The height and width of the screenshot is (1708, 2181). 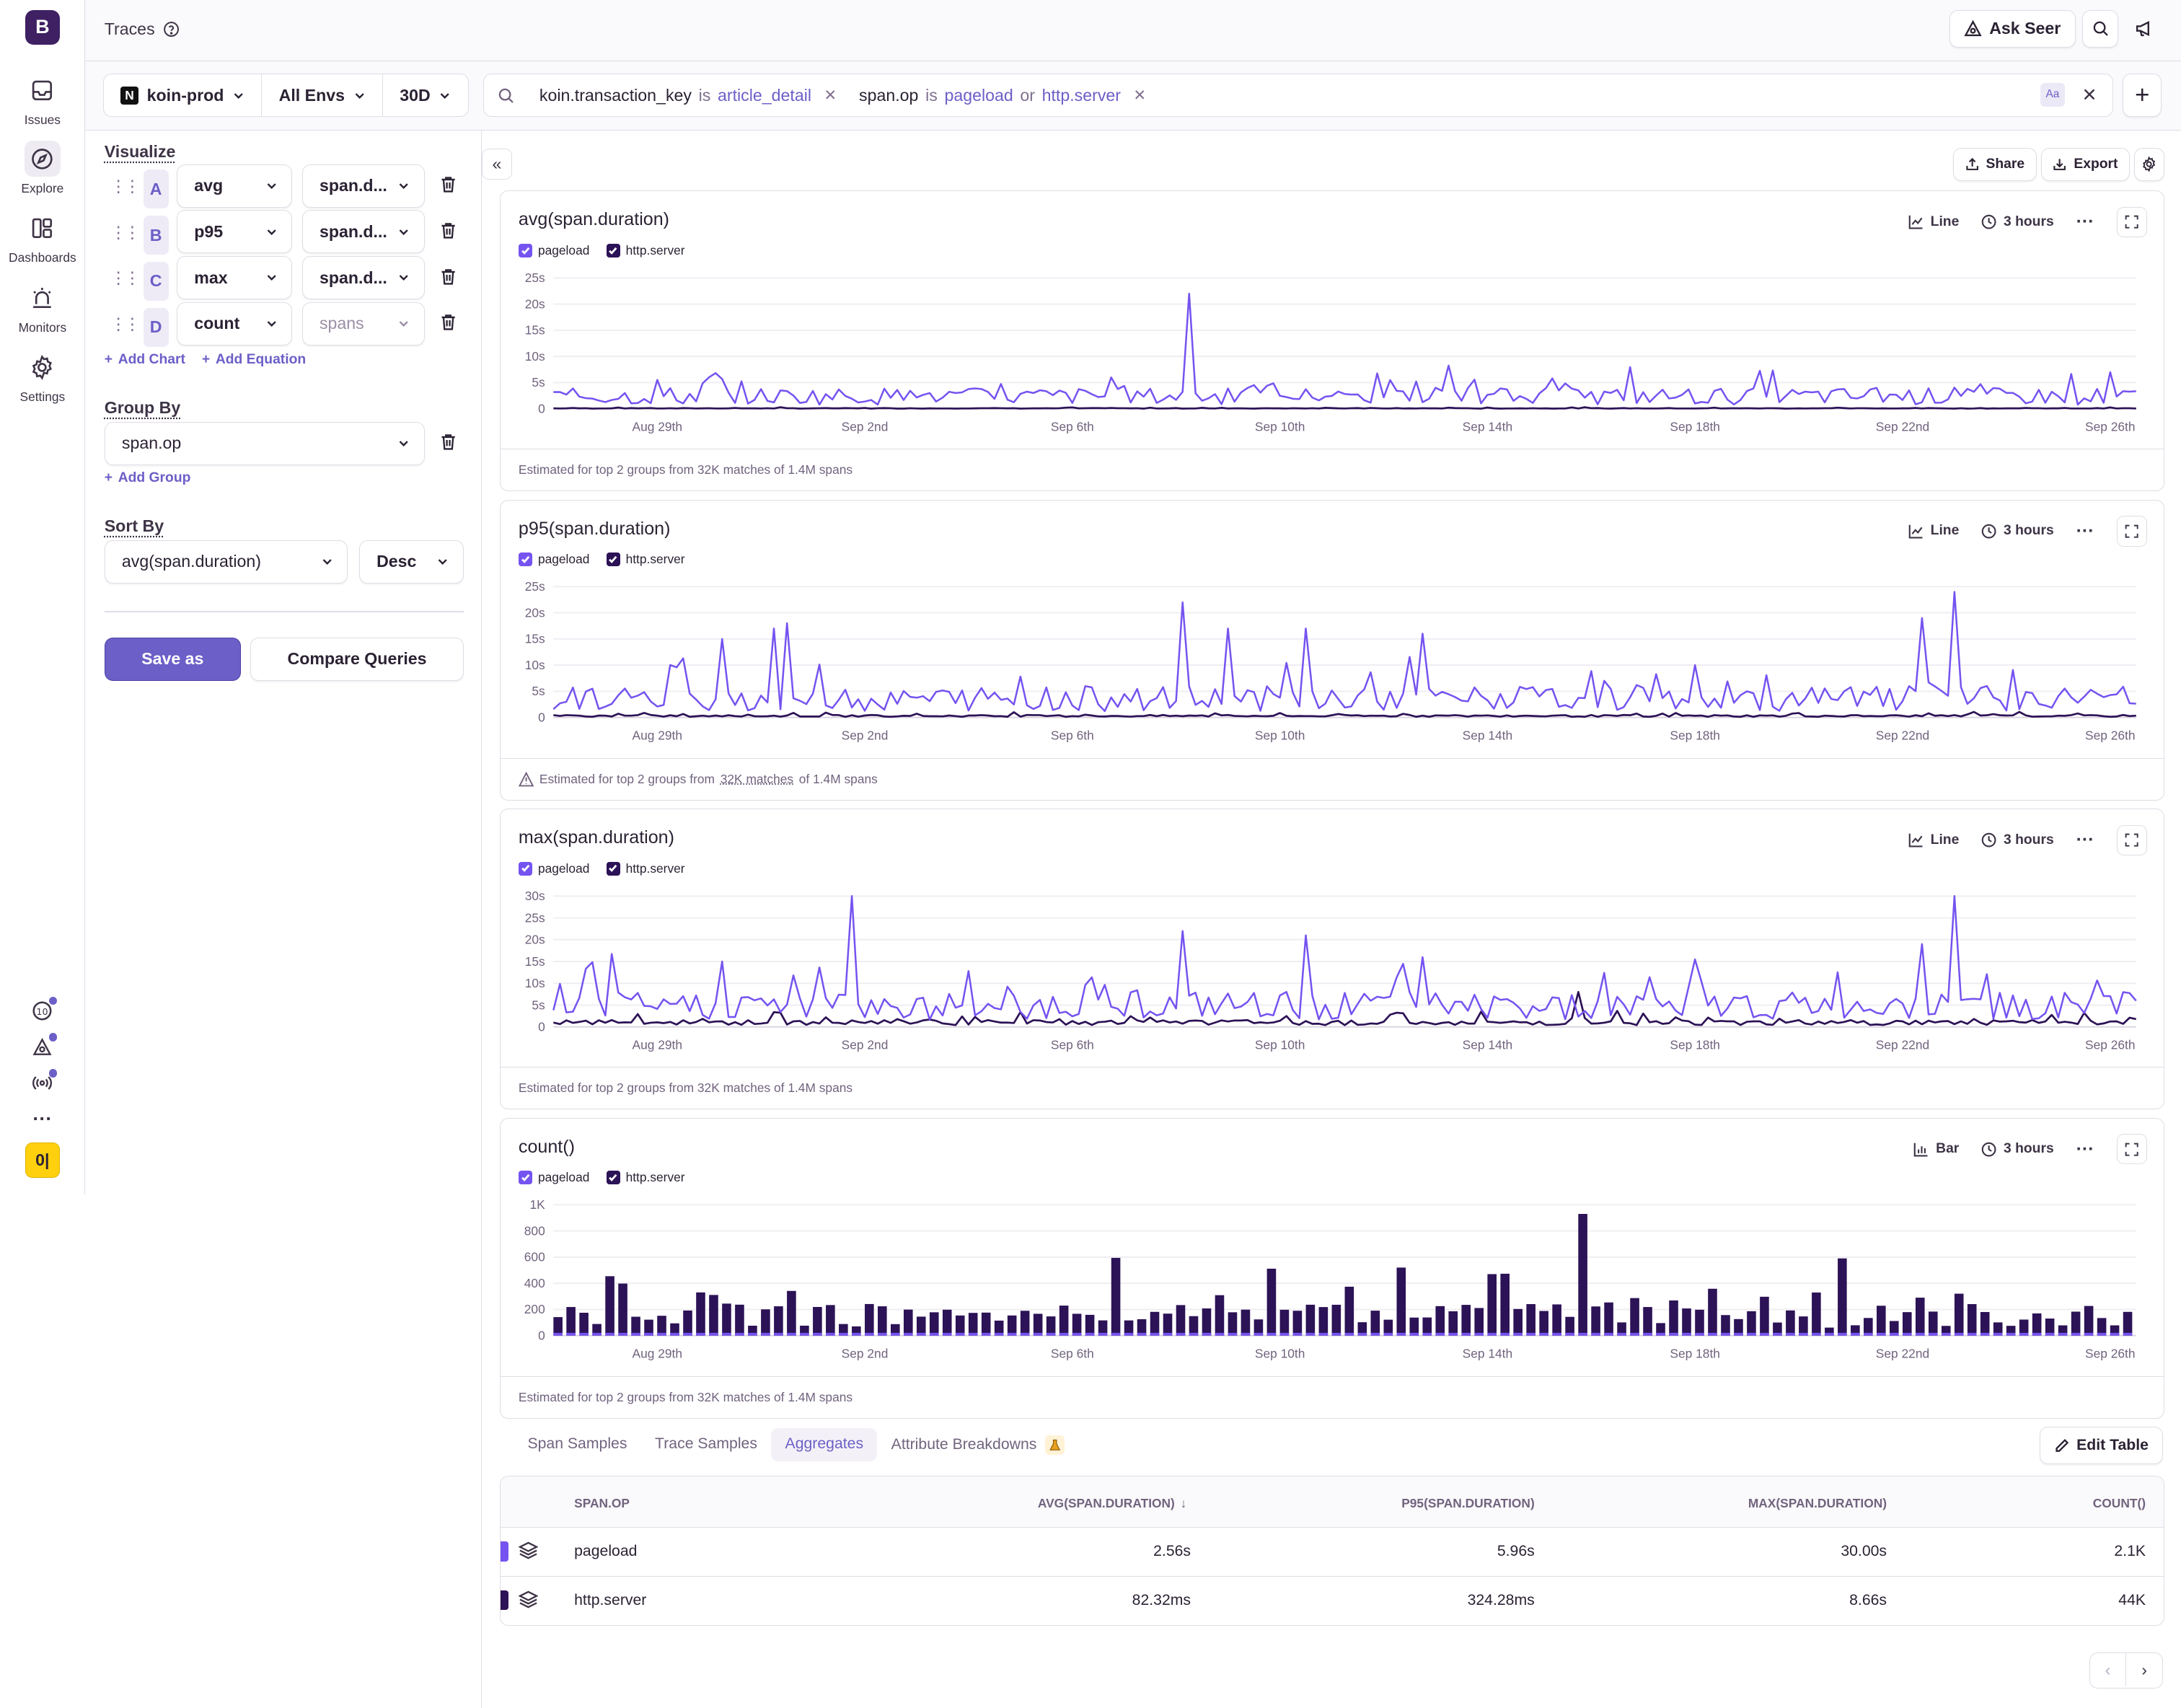 What do you see at coordinates (824, 1445) in the screenshot?
I see `tab-aggregates: Aggregates` at bounding box center [824, 1445].